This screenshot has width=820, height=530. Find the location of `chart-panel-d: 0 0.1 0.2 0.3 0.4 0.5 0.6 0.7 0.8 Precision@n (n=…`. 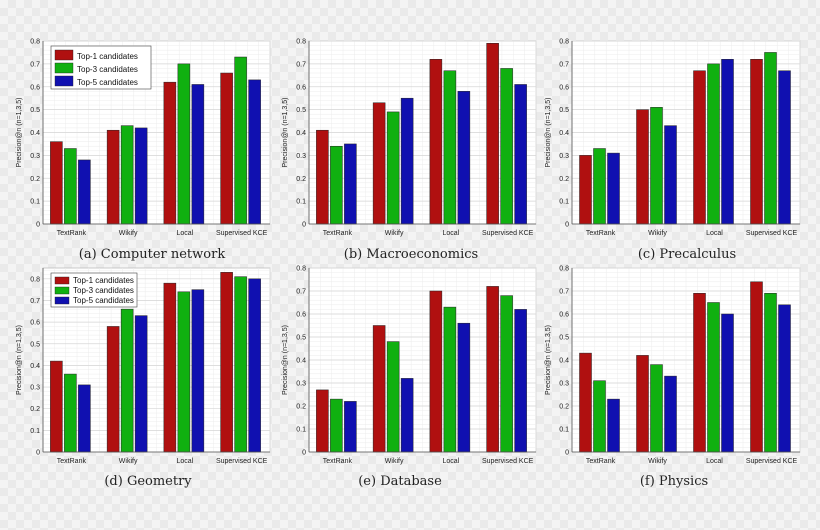

chart-panel-d: 0 0.1 0.2 0.3 0.4 0.5 0.6 0.7 0.8 Precision@n (n=… is located at coordinates (143, 366).